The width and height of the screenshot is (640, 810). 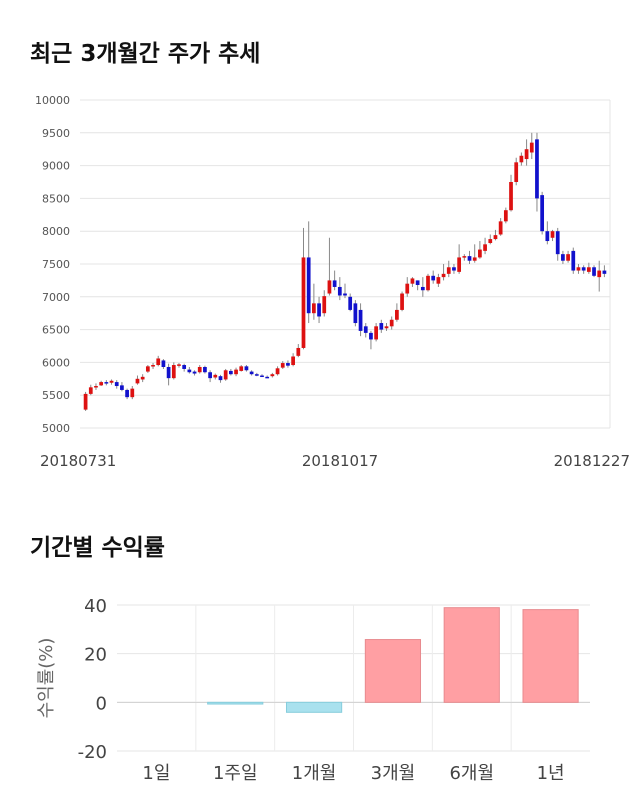 I want to click on y-tick-label: 6500, so click(x=56, y=330).